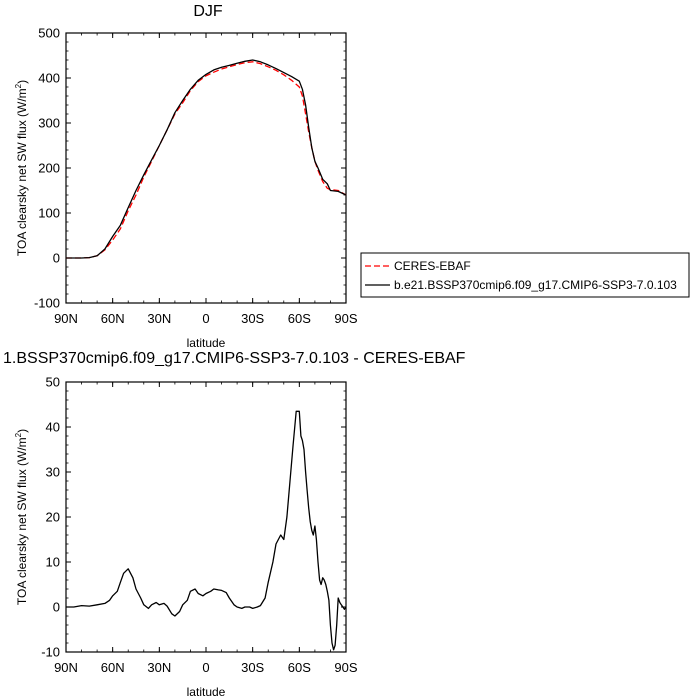 The width and height of the screenshot is (700, 700). What do you see at coordinates (49, 213) in the screenshot?
I see `top-chart-y-tick-label: 100` at bounding box center [49, 213].